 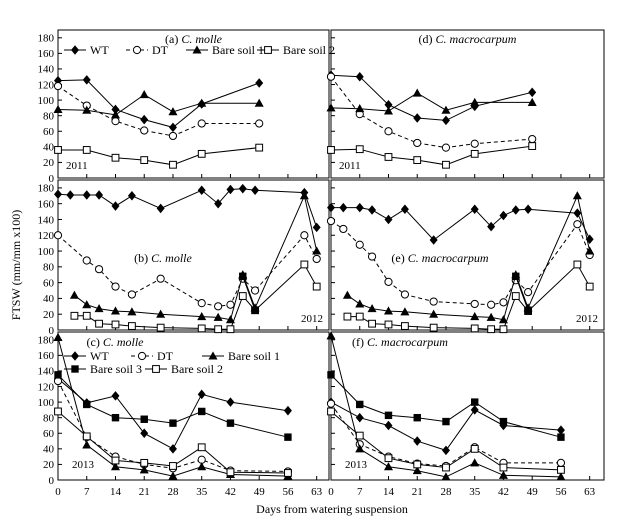 I want to click on legend-label: Bare soil 1, so click(x=238, y=50).